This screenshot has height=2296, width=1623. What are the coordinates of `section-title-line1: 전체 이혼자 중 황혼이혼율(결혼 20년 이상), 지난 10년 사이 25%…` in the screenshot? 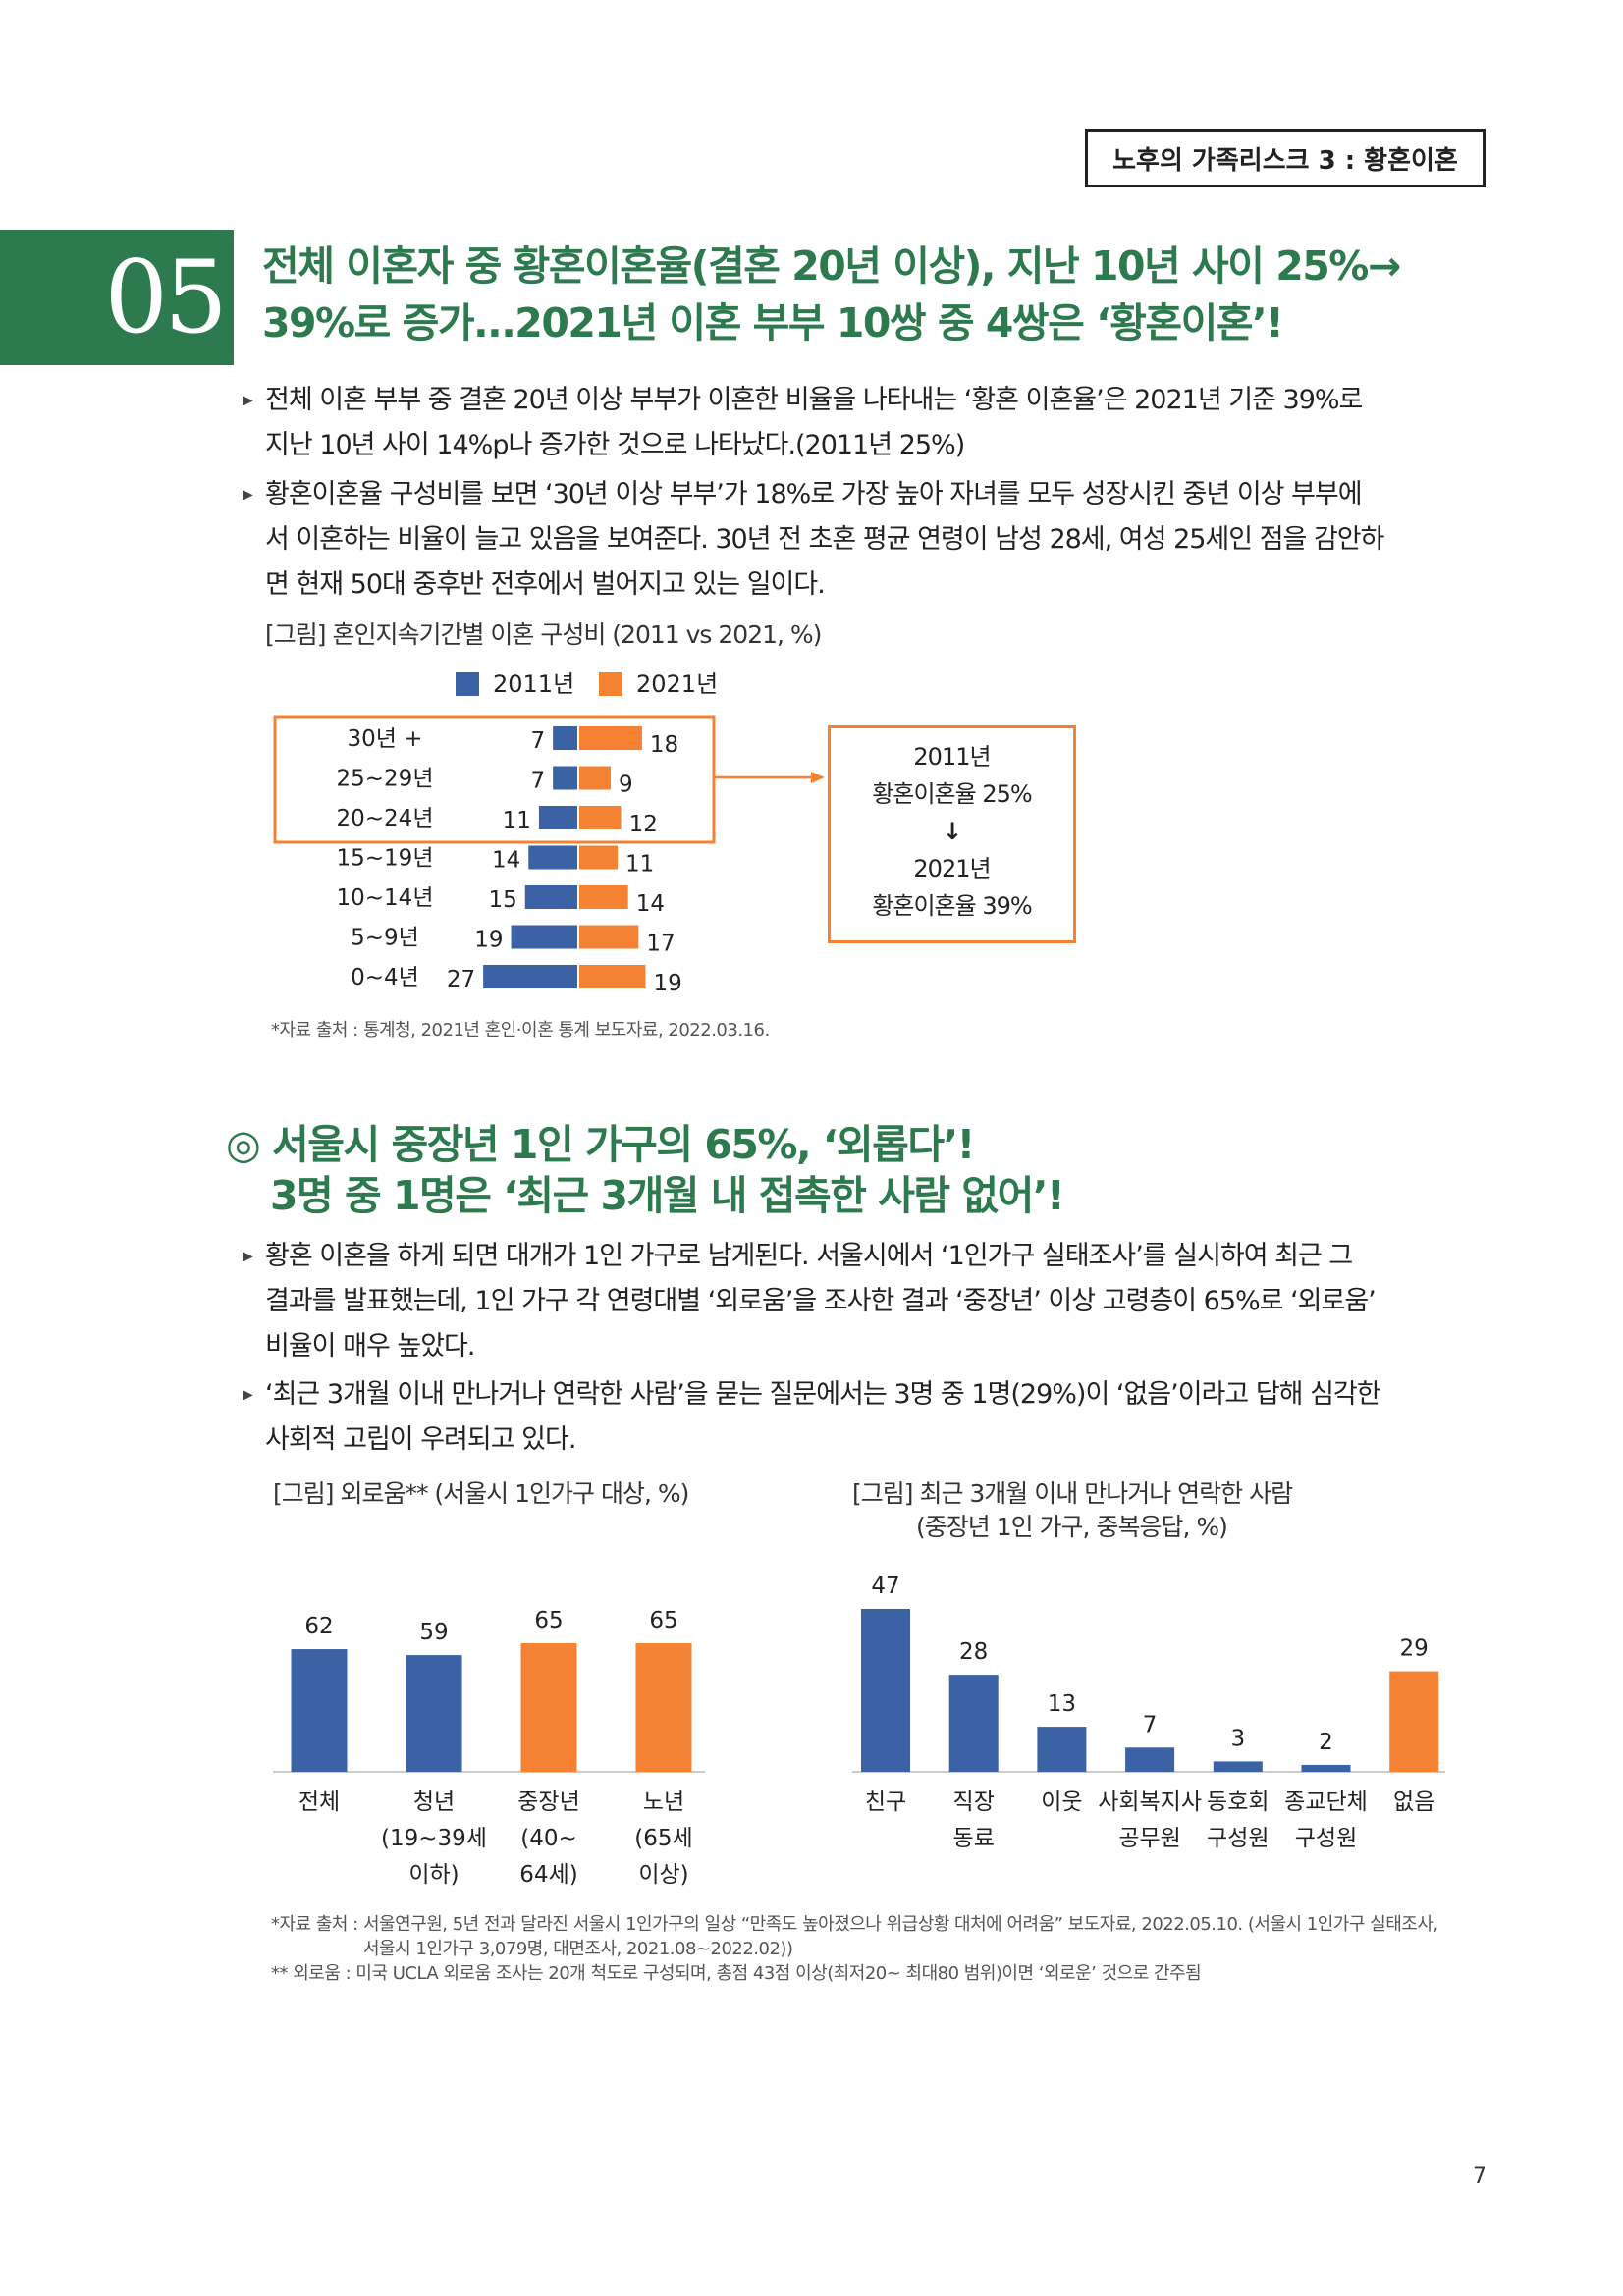 It's located at (831, 266).